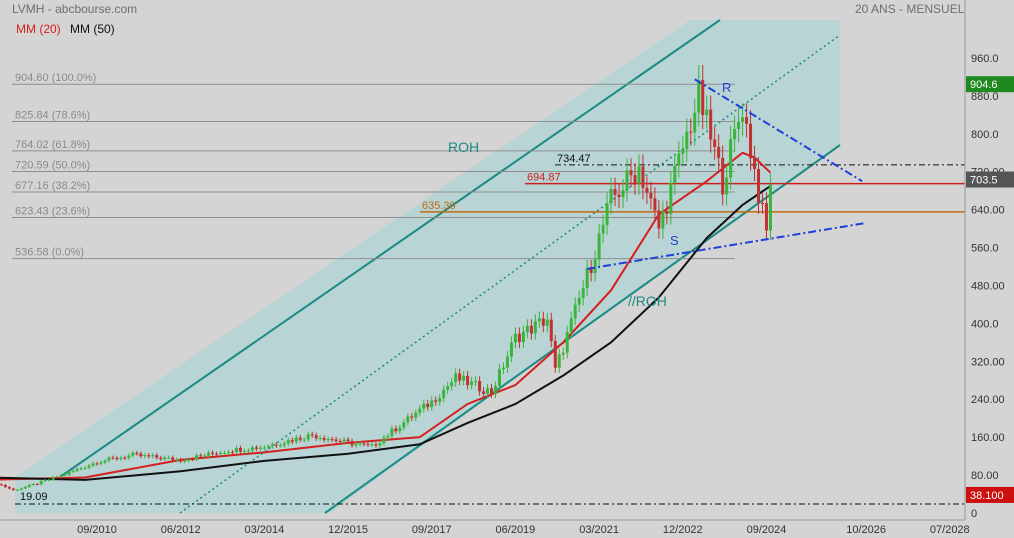 The height and width of the screenshot is (538, 1014). I want to click on y-tick-label: 560.0, so click(985, 249).